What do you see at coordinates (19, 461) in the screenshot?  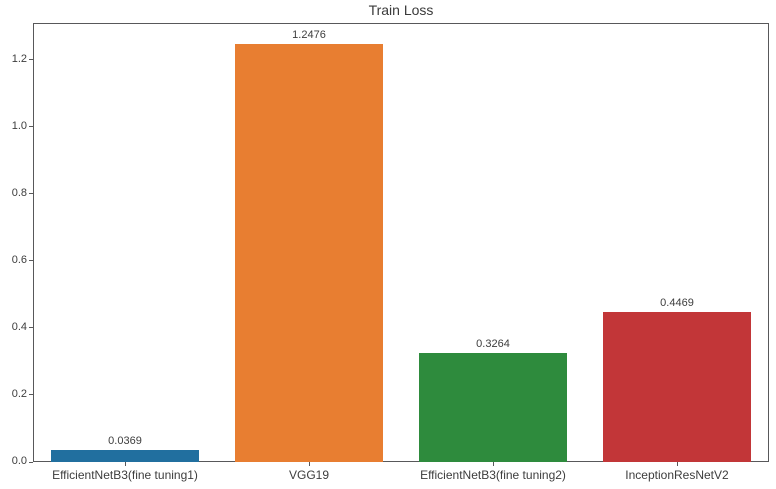 I see `y-tick-label: 0.0` at bounding box center [19, 461].